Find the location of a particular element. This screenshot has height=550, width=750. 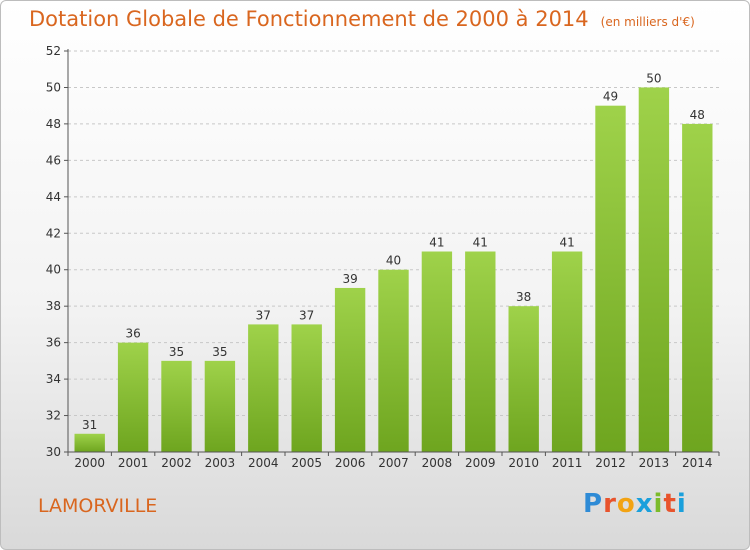

y-tick-label: 38 is located at coordinates (53, 306).